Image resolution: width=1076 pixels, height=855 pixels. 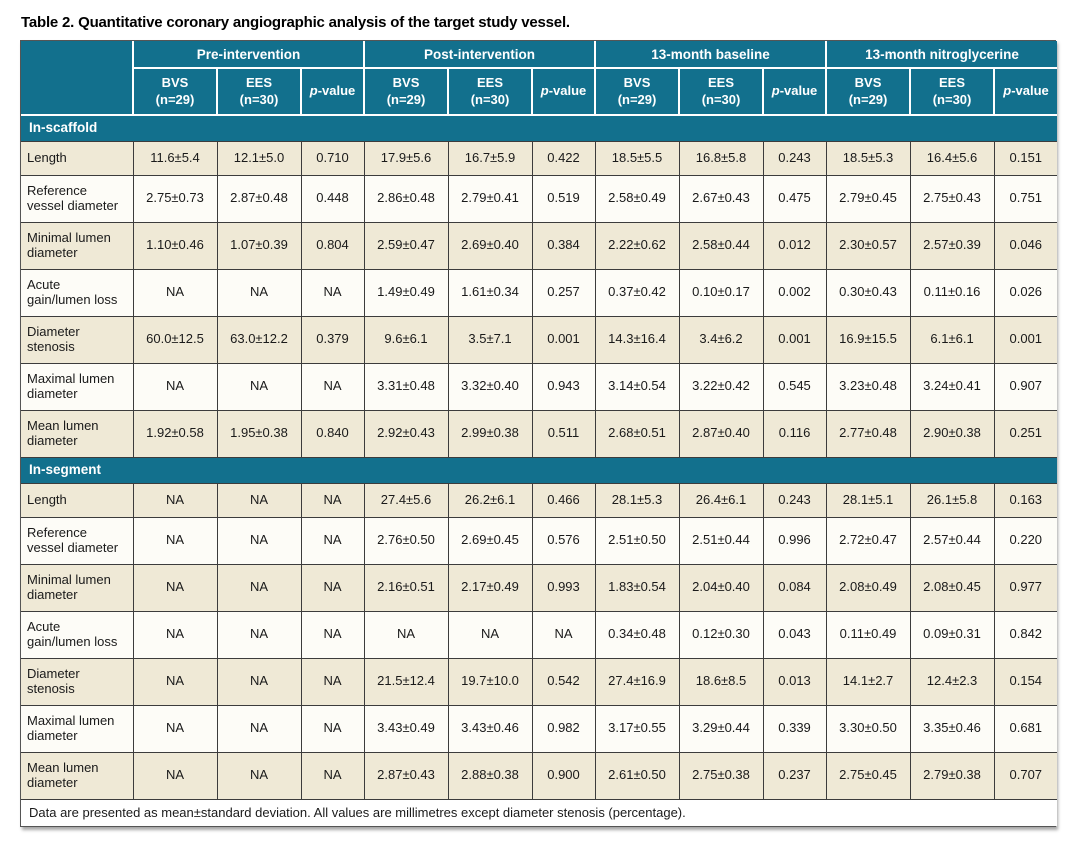 What do you see at coordinates (721, 198) in the screenshot?
I see `value-cell: 2.67±0.43` at bounding box center [721, 198].